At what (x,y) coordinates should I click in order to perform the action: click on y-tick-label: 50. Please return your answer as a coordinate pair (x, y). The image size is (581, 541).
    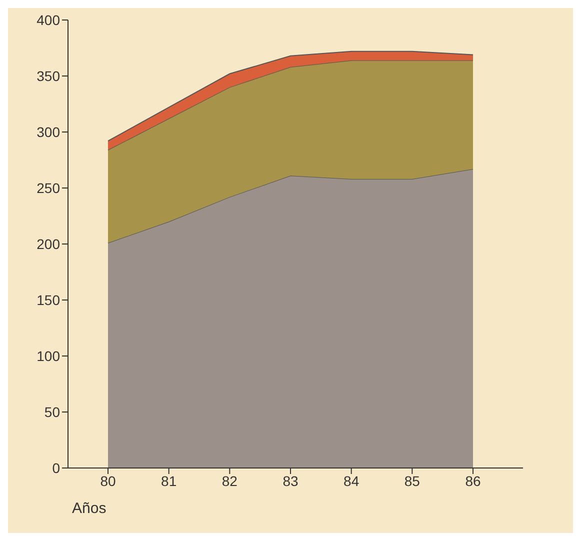
    Looking at the image, I should click on (52, 412).